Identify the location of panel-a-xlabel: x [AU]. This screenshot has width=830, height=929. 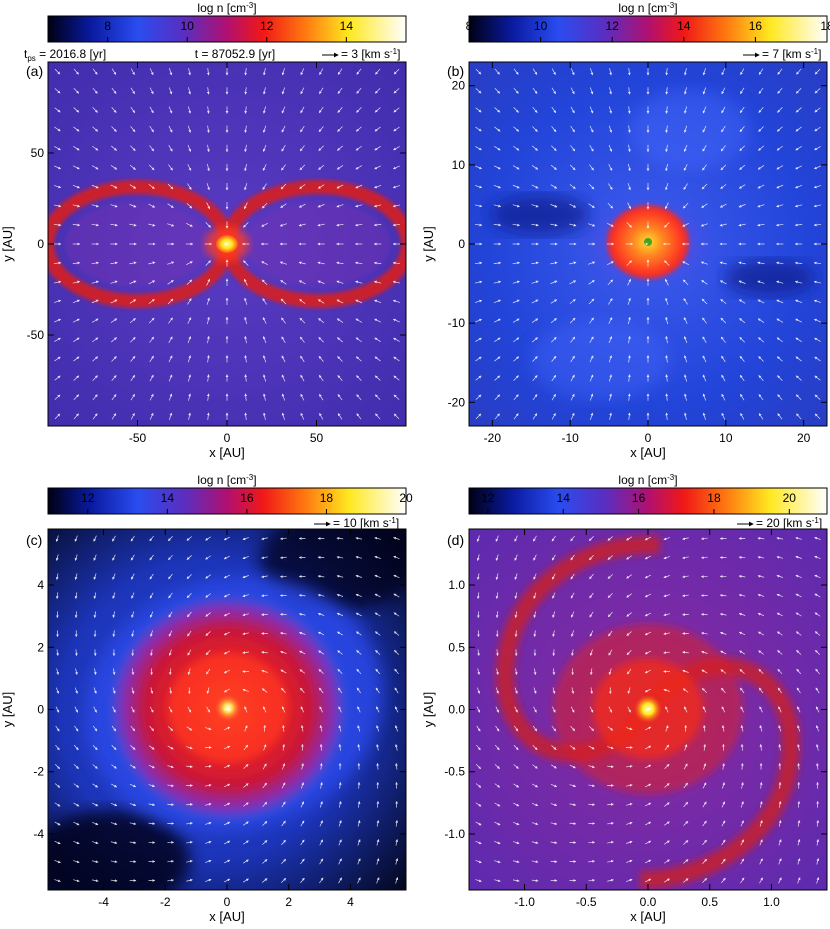
(226, 452).